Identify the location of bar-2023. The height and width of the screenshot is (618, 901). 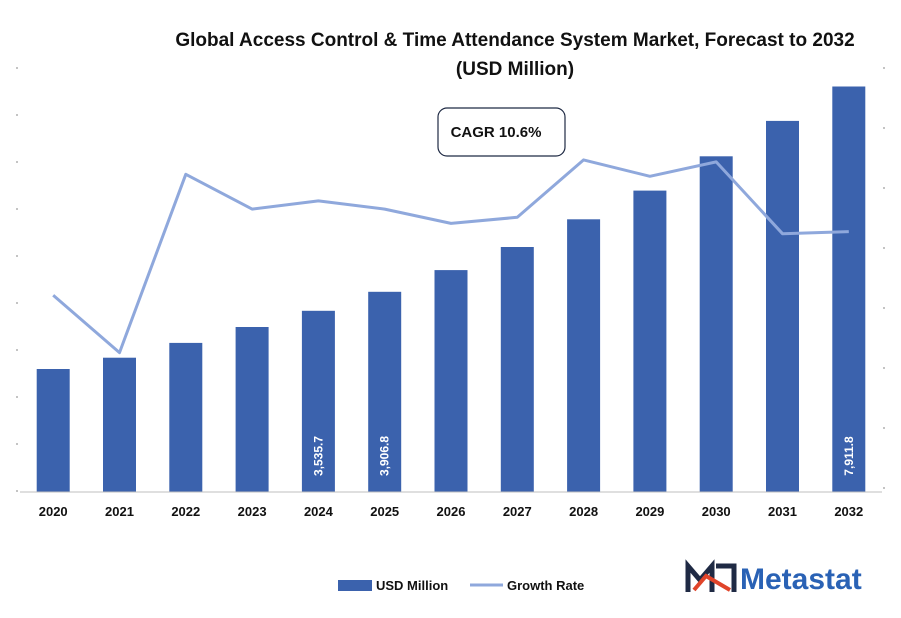
(252, 409).